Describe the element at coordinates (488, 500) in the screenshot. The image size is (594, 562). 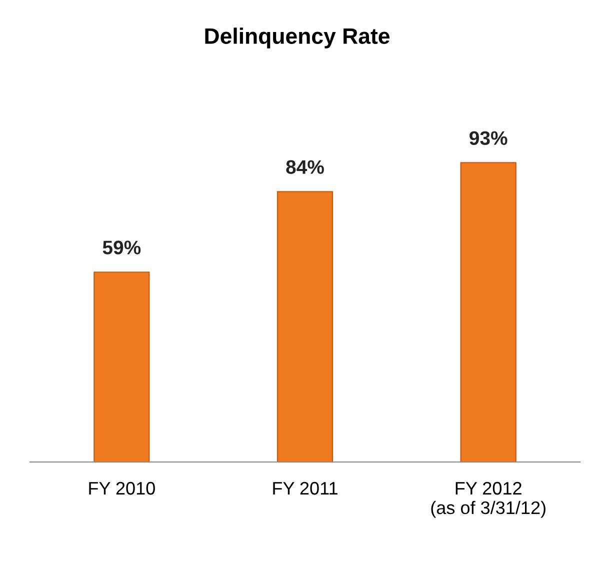
I see `x-tick-label: FY 2012 (as of 3/31/12)` at that location.